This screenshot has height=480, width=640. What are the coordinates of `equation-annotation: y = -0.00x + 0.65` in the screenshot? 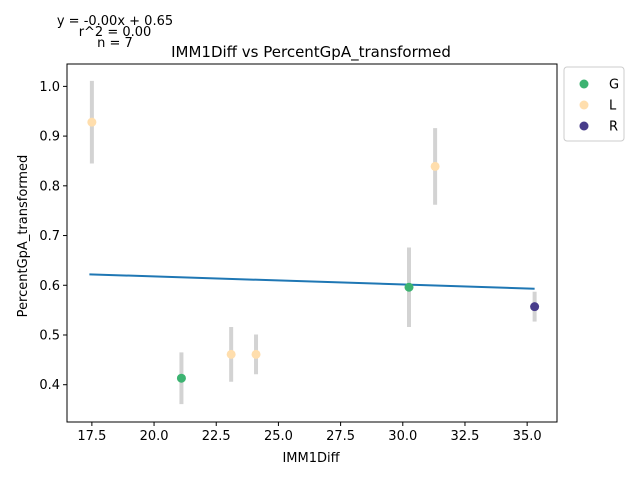 It's located at (115, 21).